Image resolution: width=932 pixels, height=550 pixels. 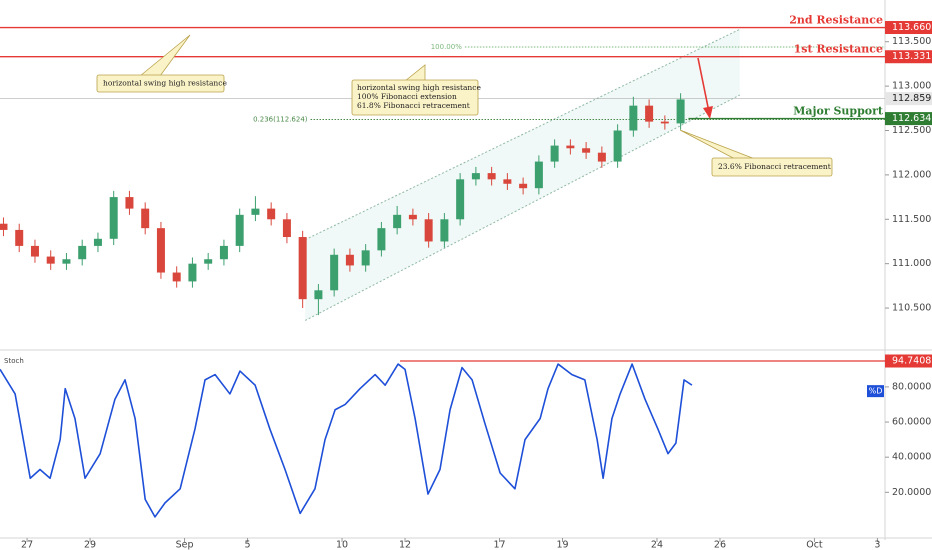 I want to click on y-tick-label: 111.500, so click(x=911, y=219).